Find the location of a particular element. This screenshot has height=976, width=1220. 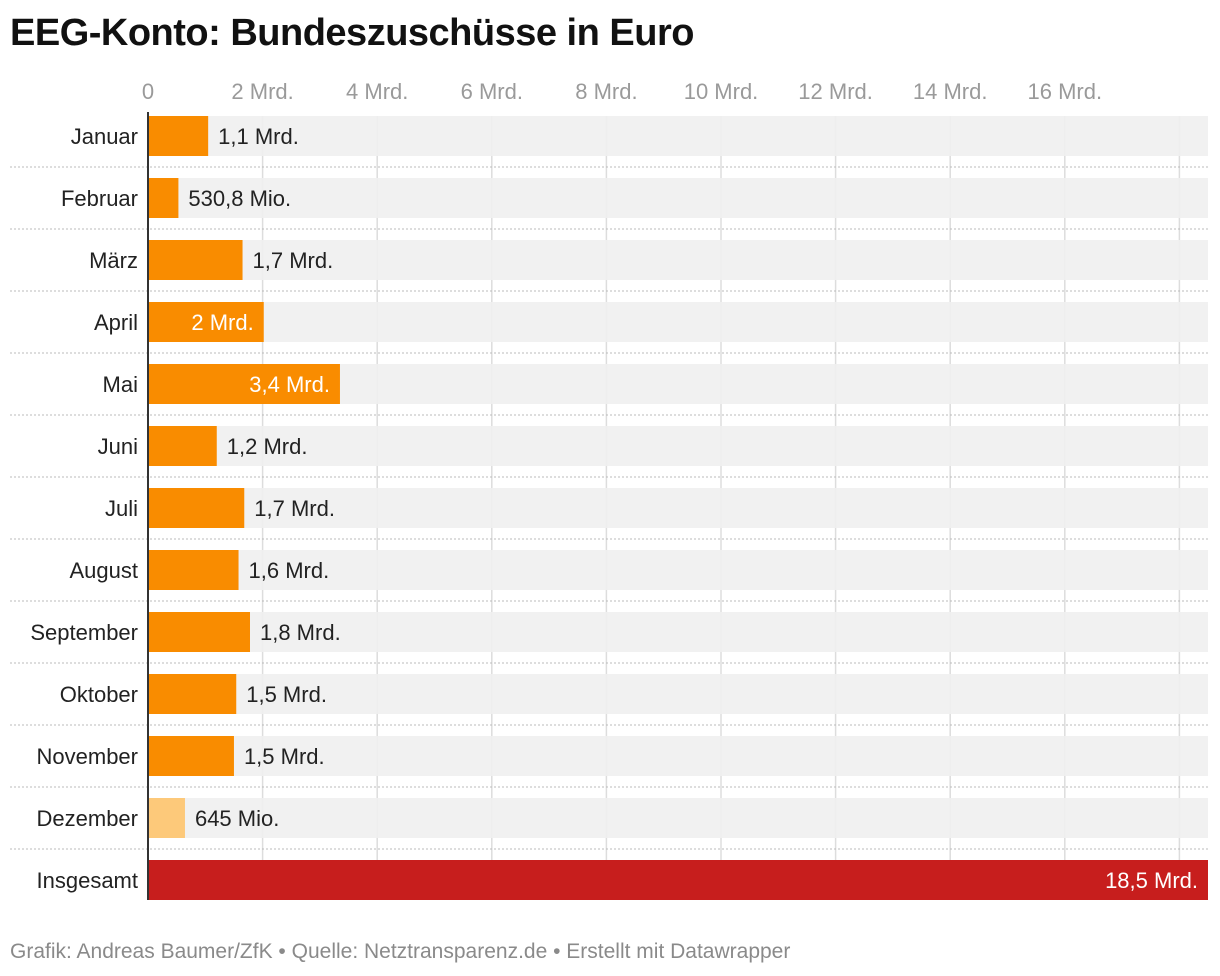

bar-row-november: November 1,5 Mrd. is located at coordinates (609, 762).